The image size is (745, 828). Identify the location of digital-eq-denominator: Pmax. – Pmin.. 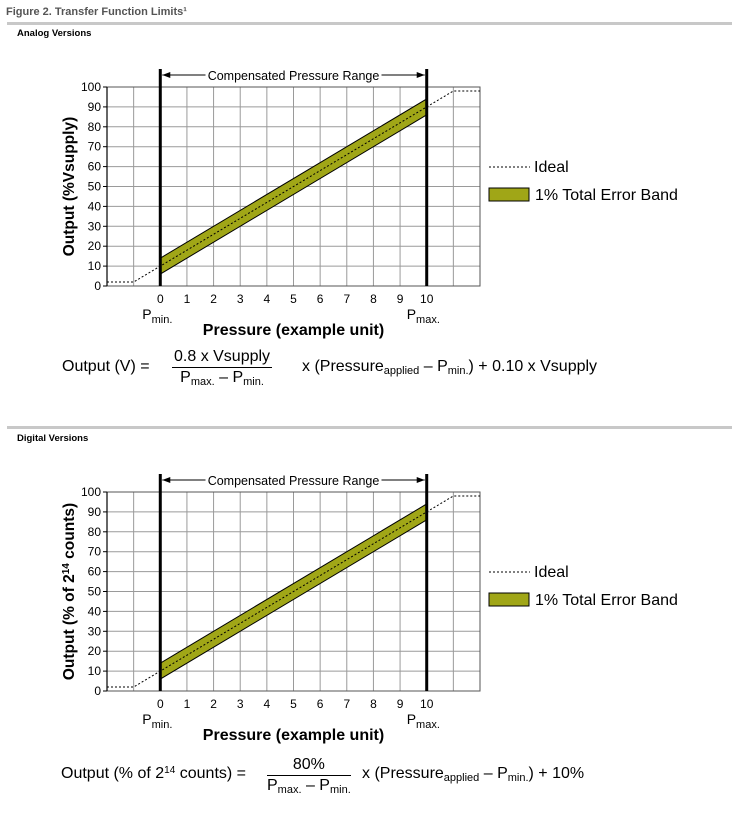
(309, 786).